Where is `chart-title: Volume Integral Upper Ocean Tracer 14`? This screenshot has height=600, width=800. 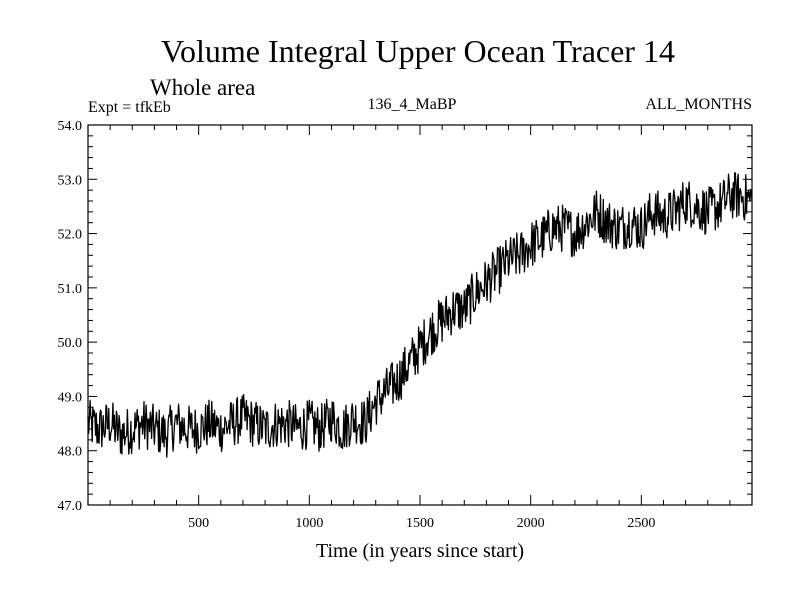
chart-title: Volume Integral Upper Ocean Tracer 14 is located at coordinates (418, 51).